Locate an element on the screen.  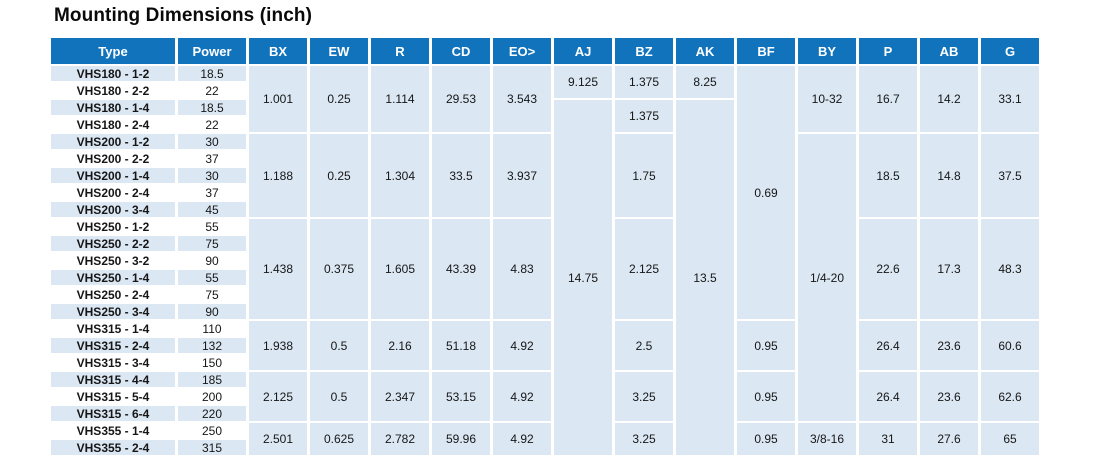
type-cell: VHS250 - 3-4 is located at coordinates (113, 311).